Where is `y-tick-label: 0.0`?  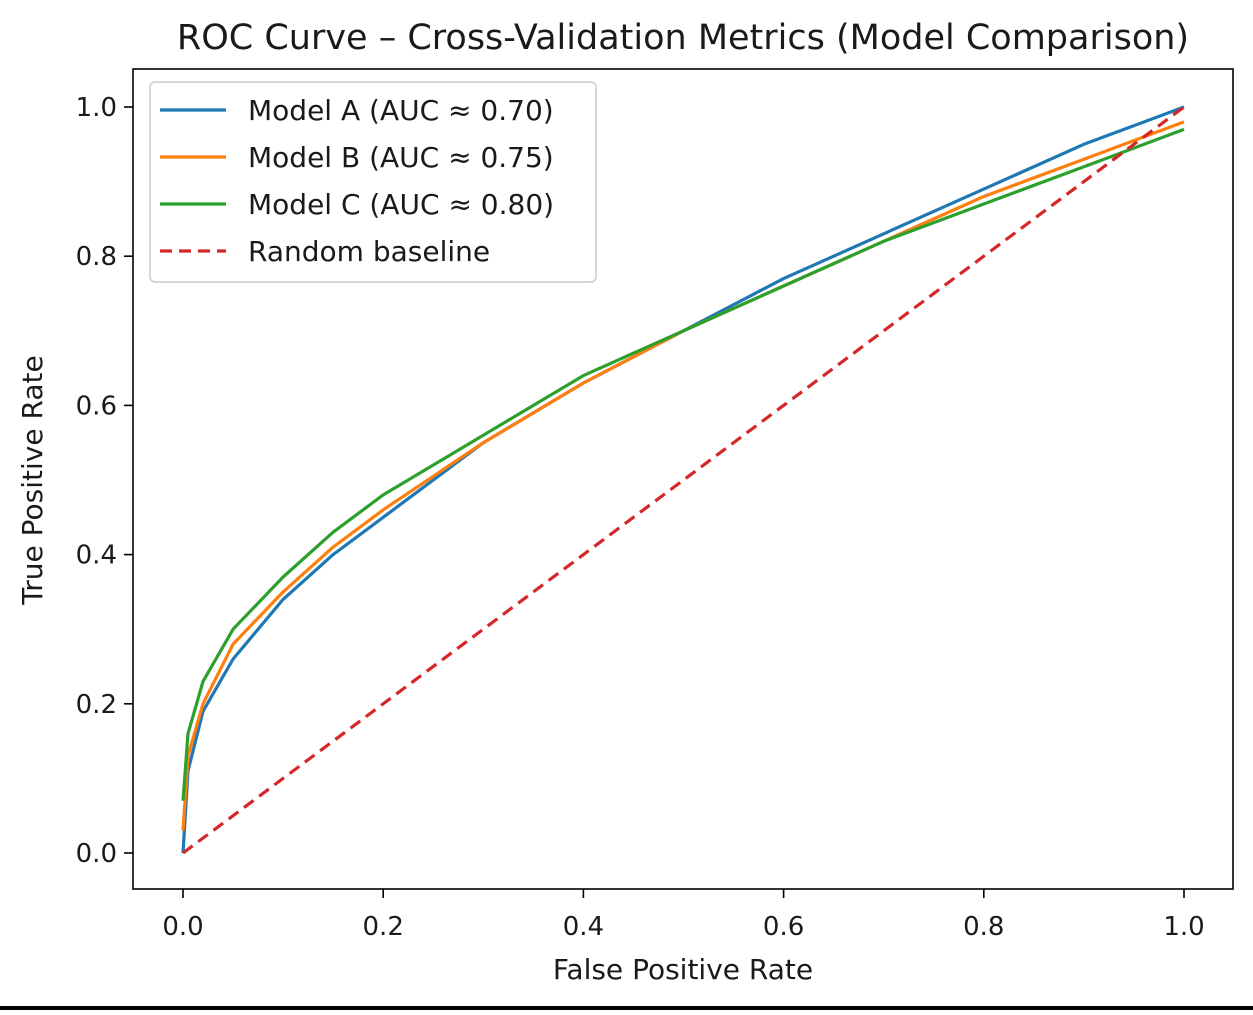 y-tick-label: 0.0 is located at coordinates (96, 854).